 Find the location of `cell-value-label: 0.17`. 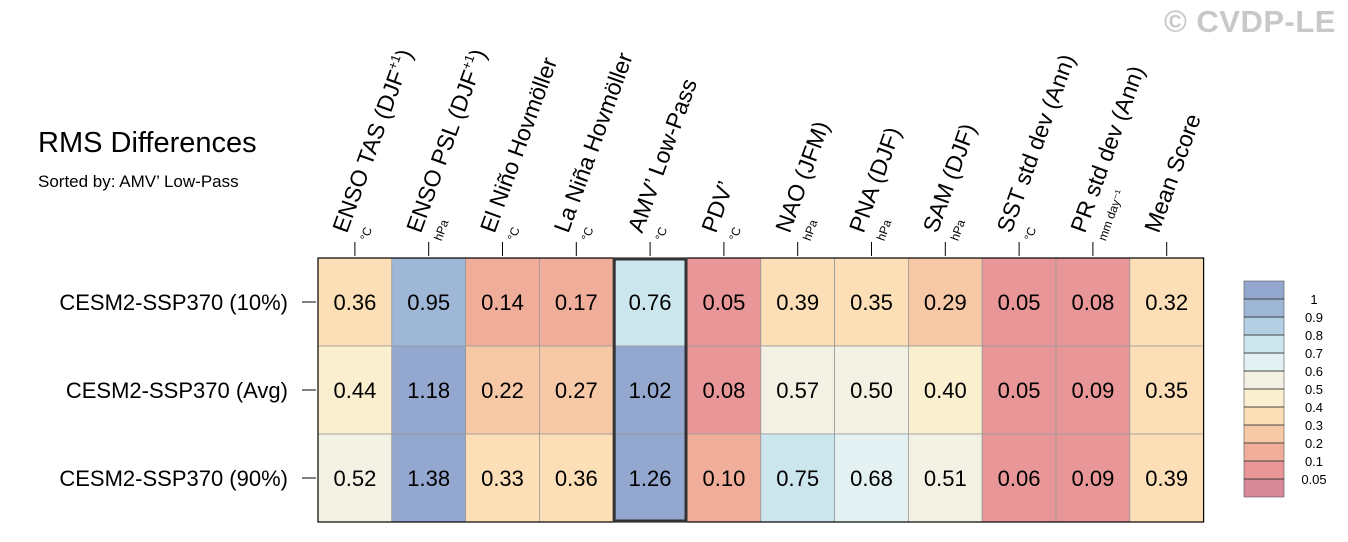

cell-value-label: 0.17 is located at coordinates (576, 302).